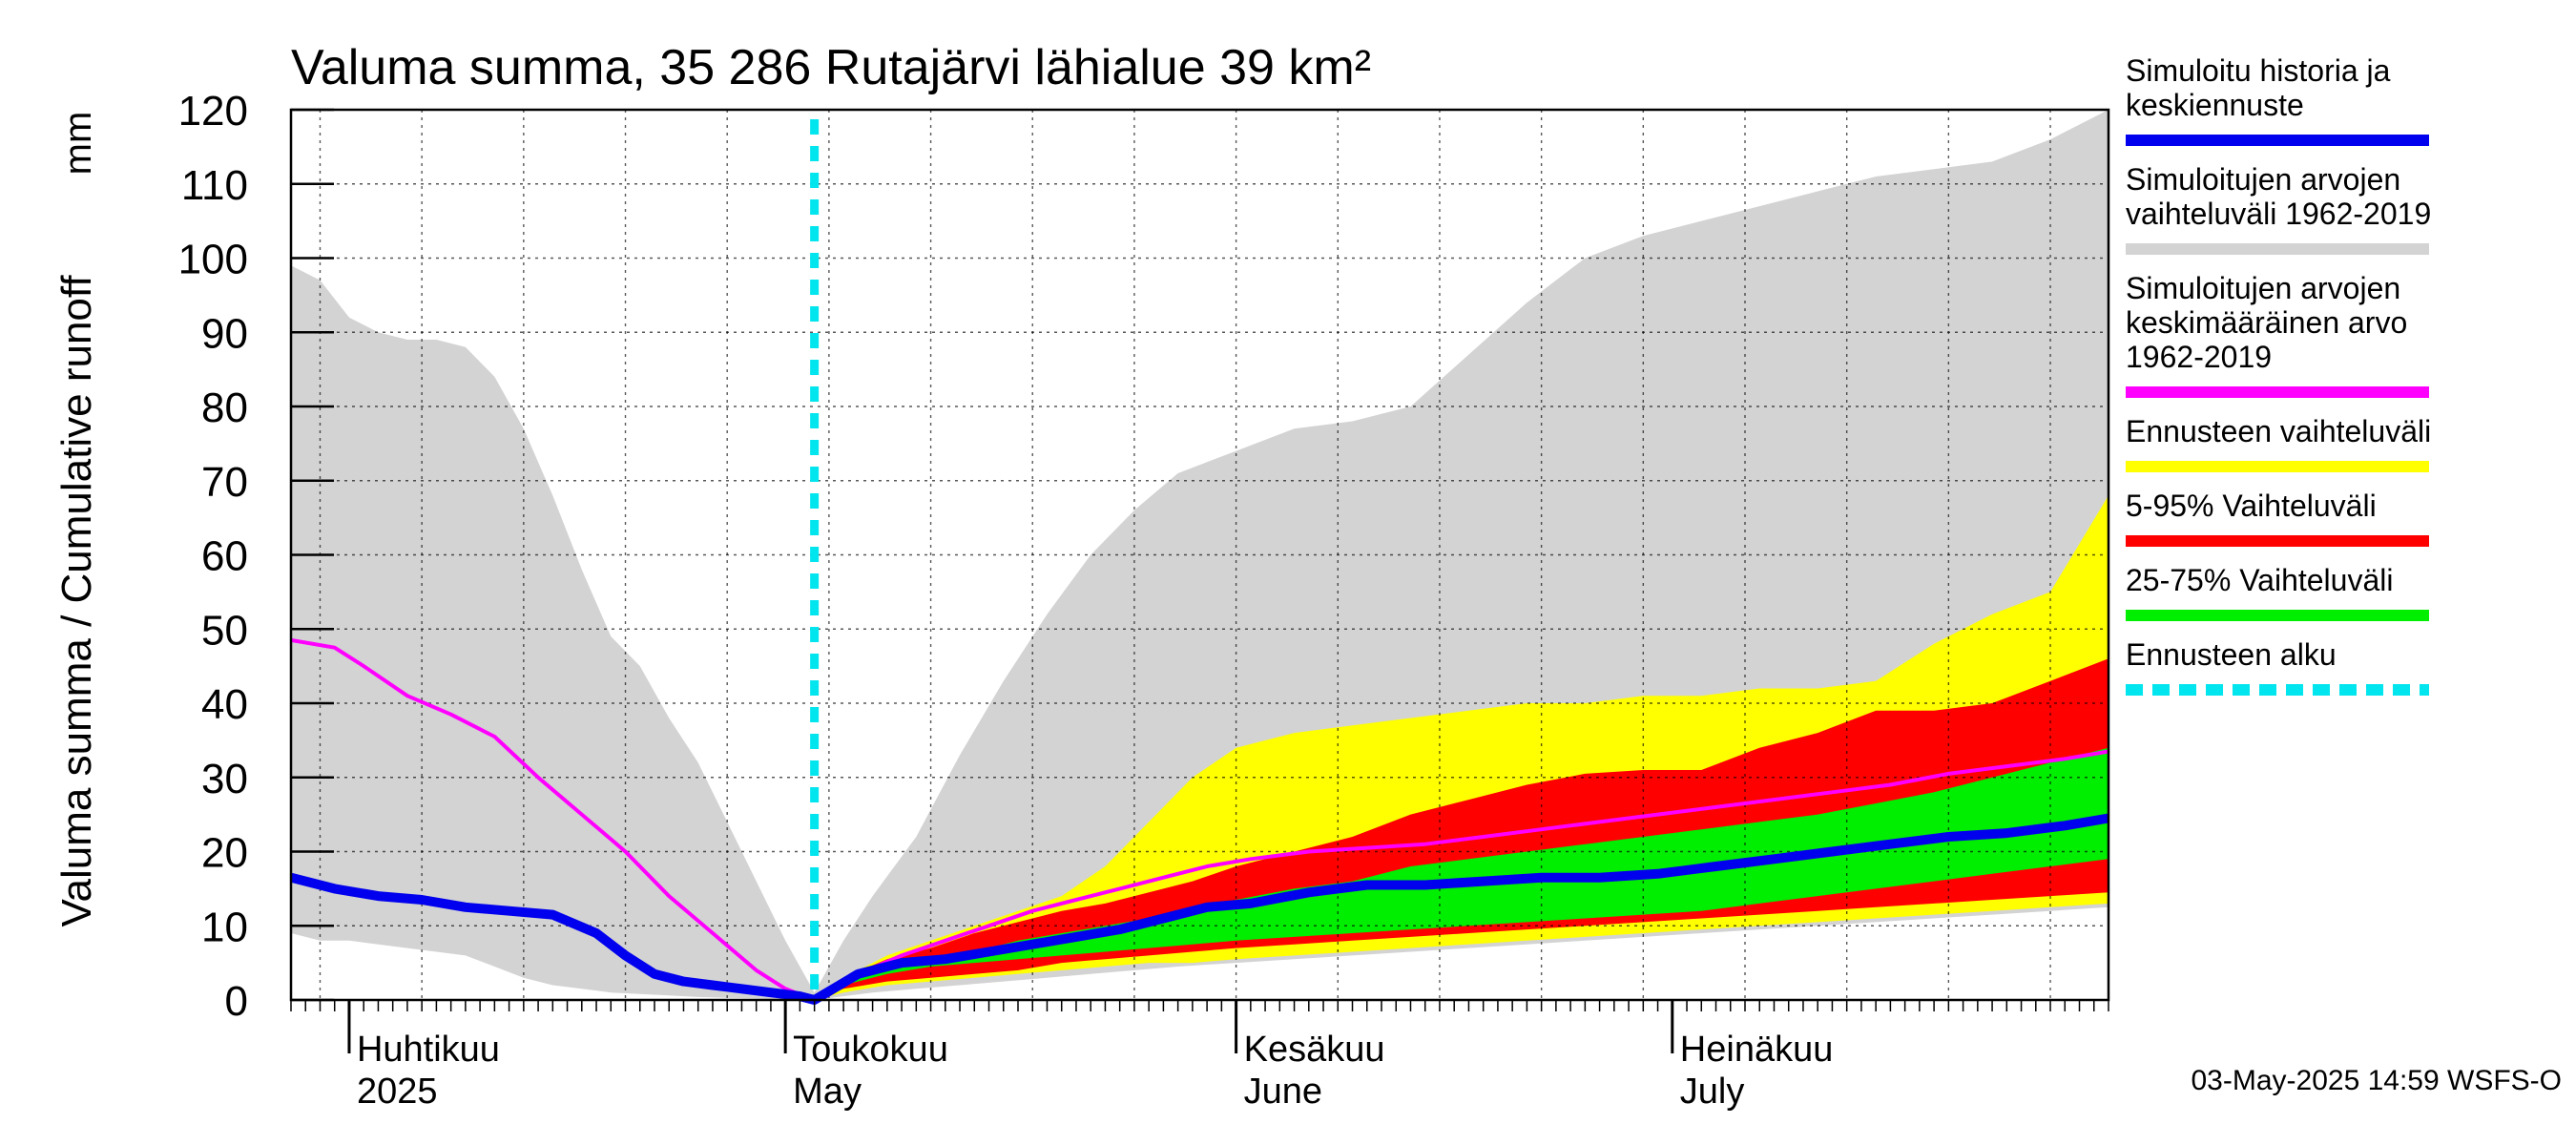 The width and height of the screenshot is (2576, 1145). I want to click on y-tick-label: 70, so click(224, 483).